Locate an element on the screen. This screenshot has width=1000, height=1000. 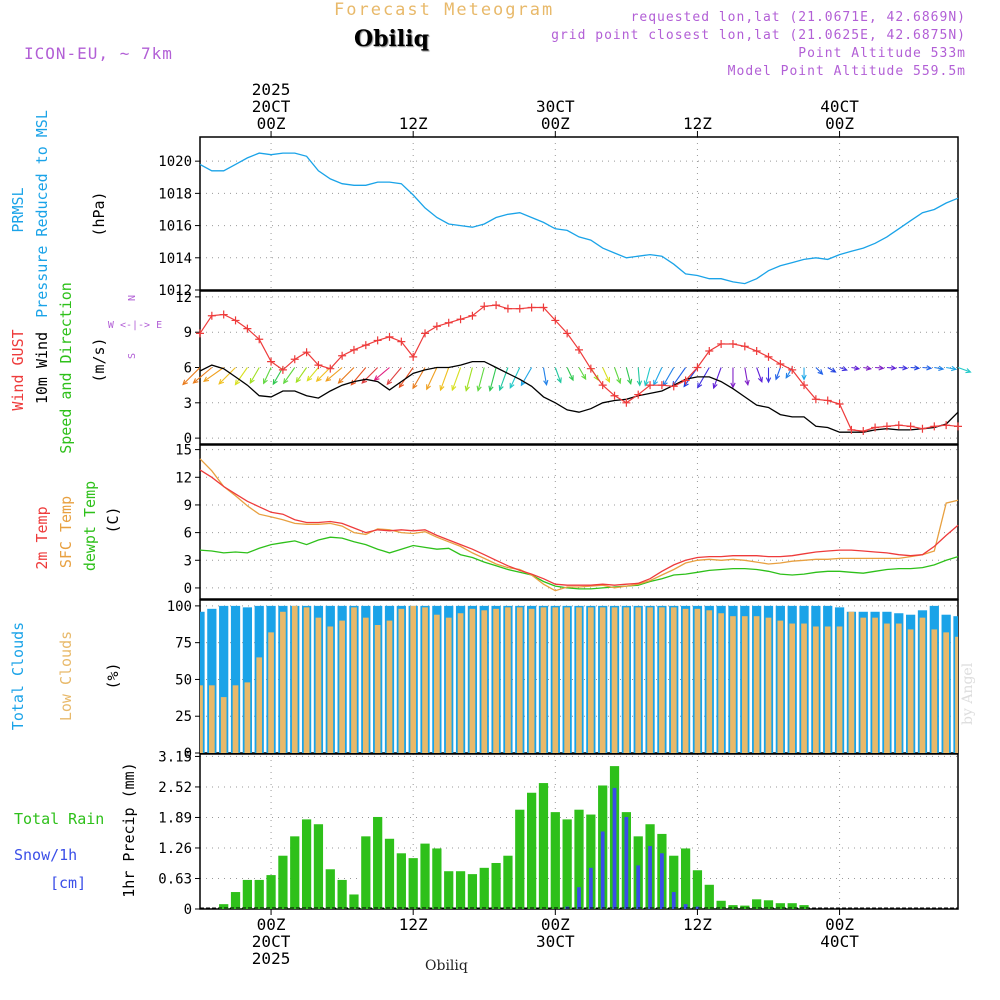
panel-pressure: 1012 1014 1016 1018 1020 is located at coordinates (558, 217).